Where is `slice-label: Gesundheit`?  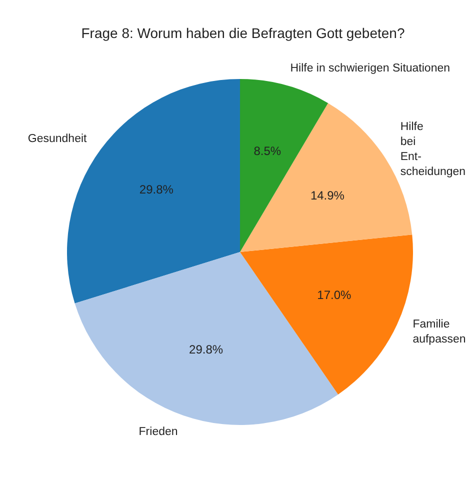
slice-label: Gesundheit is located at coordinates (58, 139).